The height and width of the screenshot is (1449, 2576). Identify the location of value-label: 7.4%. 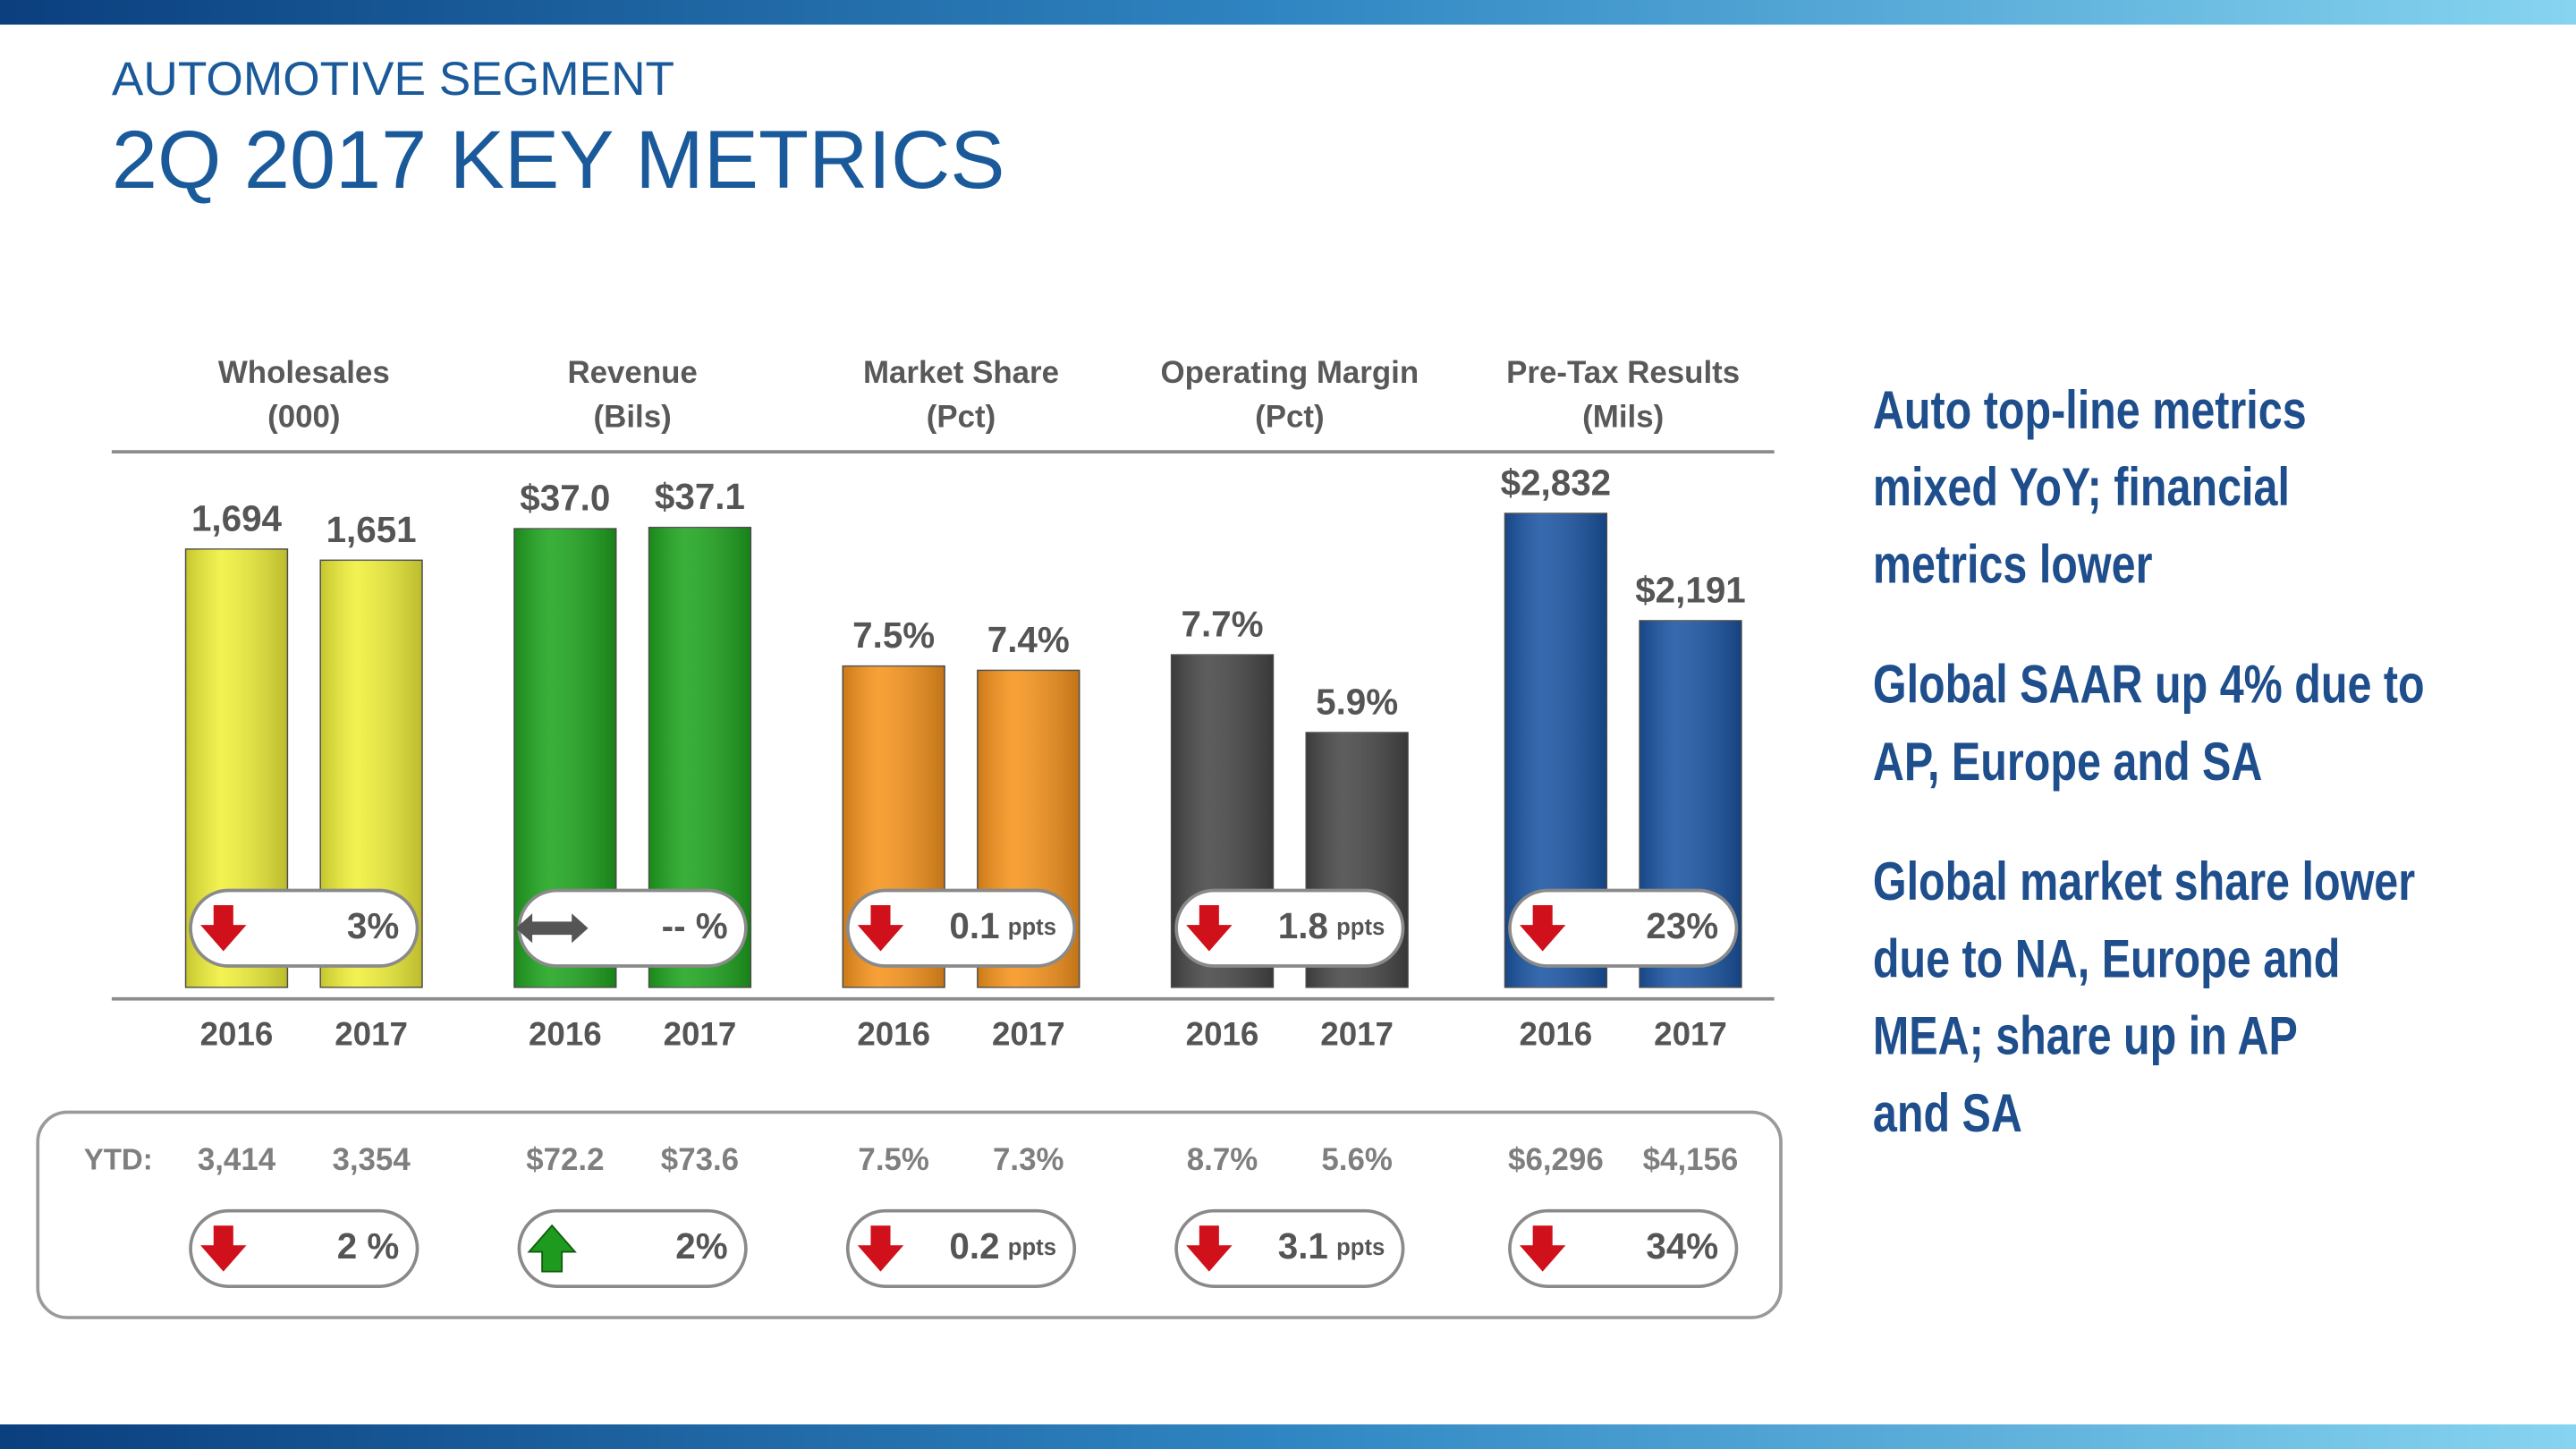
(1028, 639).